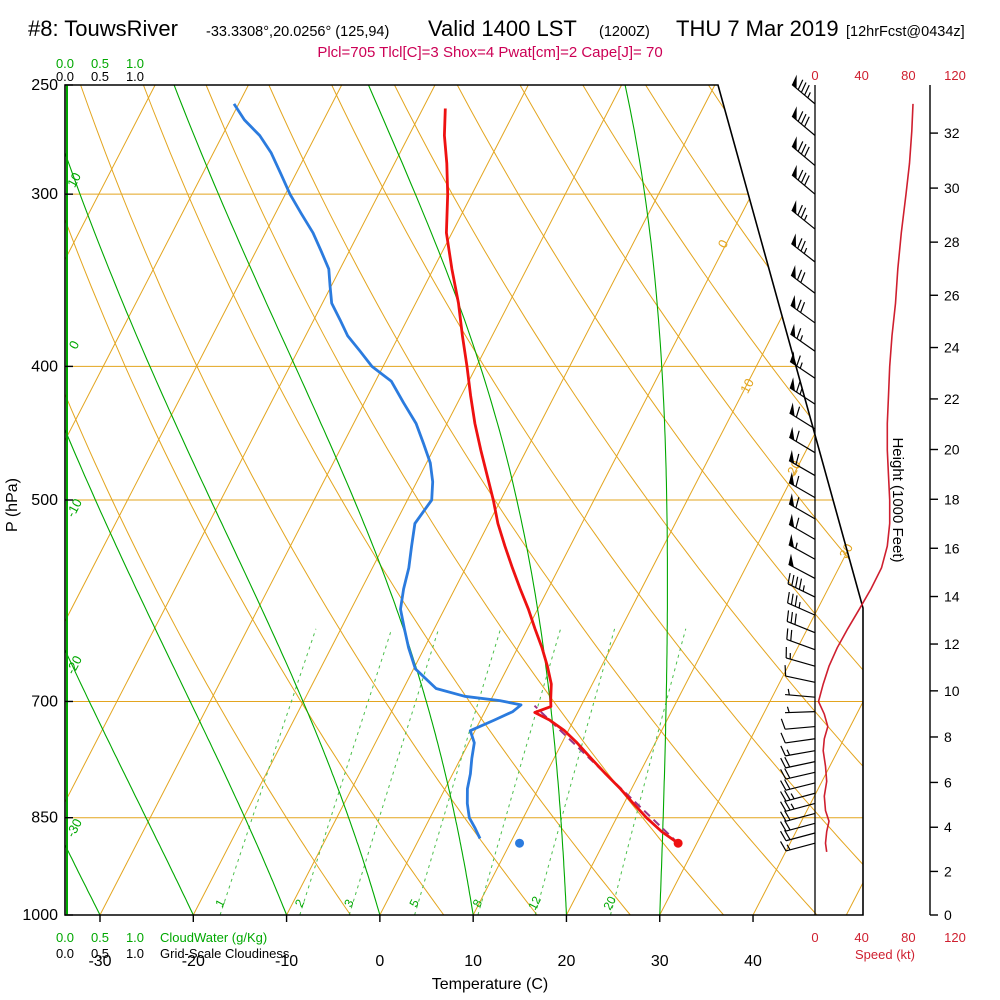  I want to click on station-coords: -33.3308°,20.0256° (125,94), so click(298, 32).